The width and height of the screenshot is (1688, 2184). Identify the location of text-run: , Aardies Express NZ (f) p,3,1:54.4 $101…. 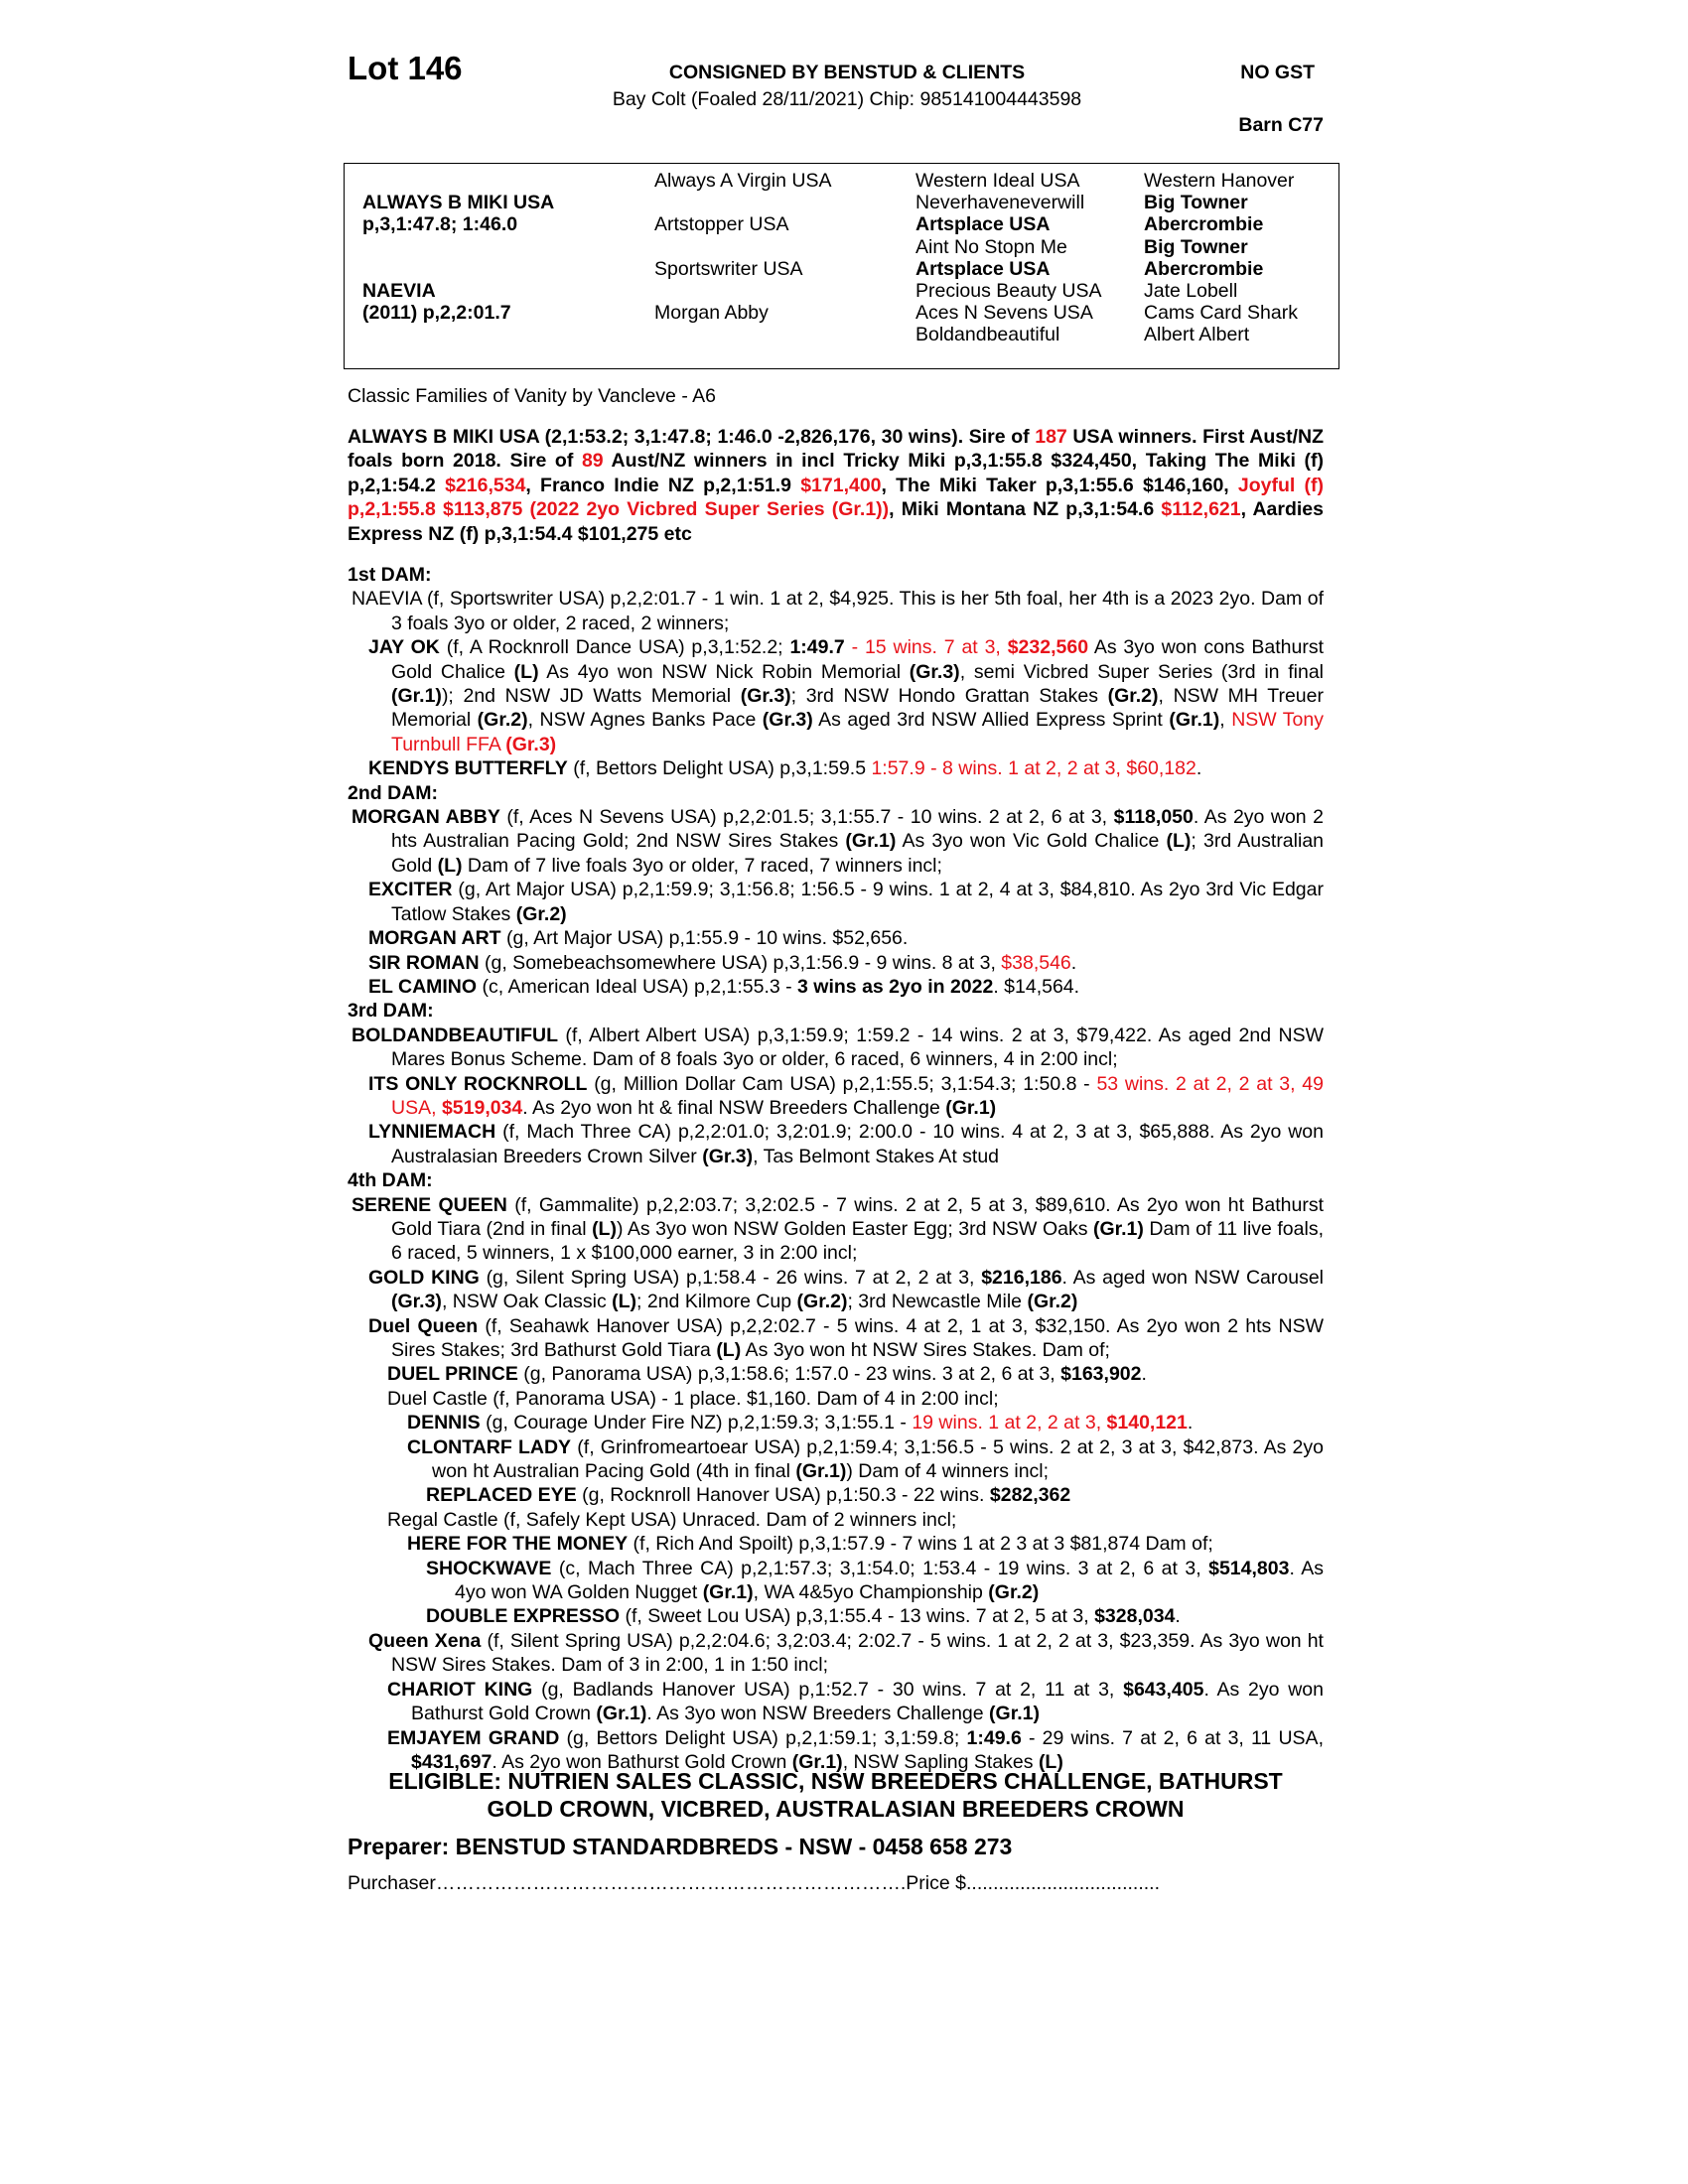
(836, 521).